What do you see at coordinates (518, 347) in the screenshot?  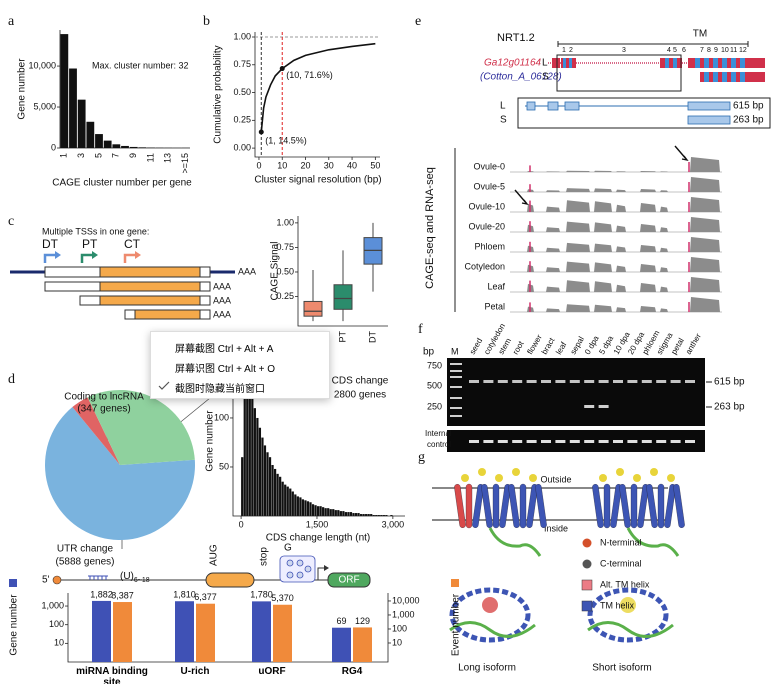 I see `lane-label: root` at bounding box center [518, 347].